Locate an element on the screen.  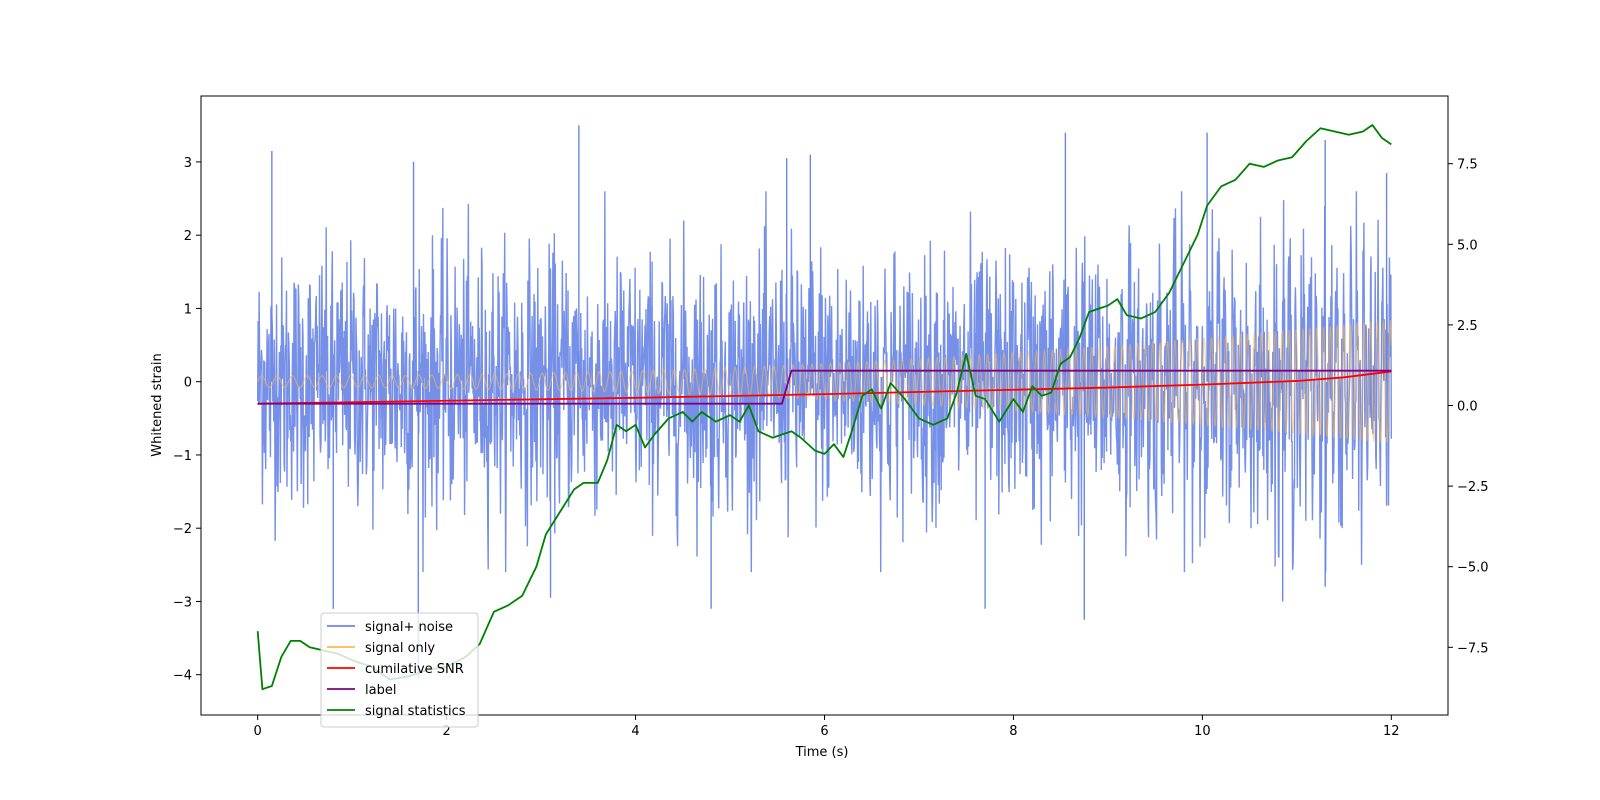
y-axis-right: −7.5 −5.0 −2.5 0.0 2.5 5.0 7.5 is located at coordinates (1468, 407).